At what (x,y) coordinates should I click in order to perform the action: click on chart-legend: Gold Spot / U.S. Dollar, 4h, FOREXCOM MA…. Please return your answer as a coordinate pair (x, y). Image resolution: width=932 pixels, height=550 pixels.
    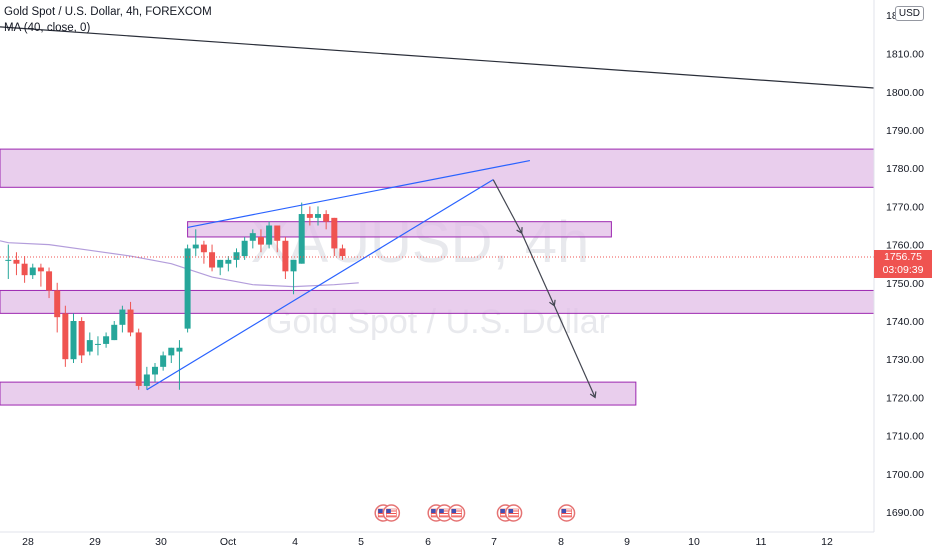
    Looking at the image, I should click on (108, 20).